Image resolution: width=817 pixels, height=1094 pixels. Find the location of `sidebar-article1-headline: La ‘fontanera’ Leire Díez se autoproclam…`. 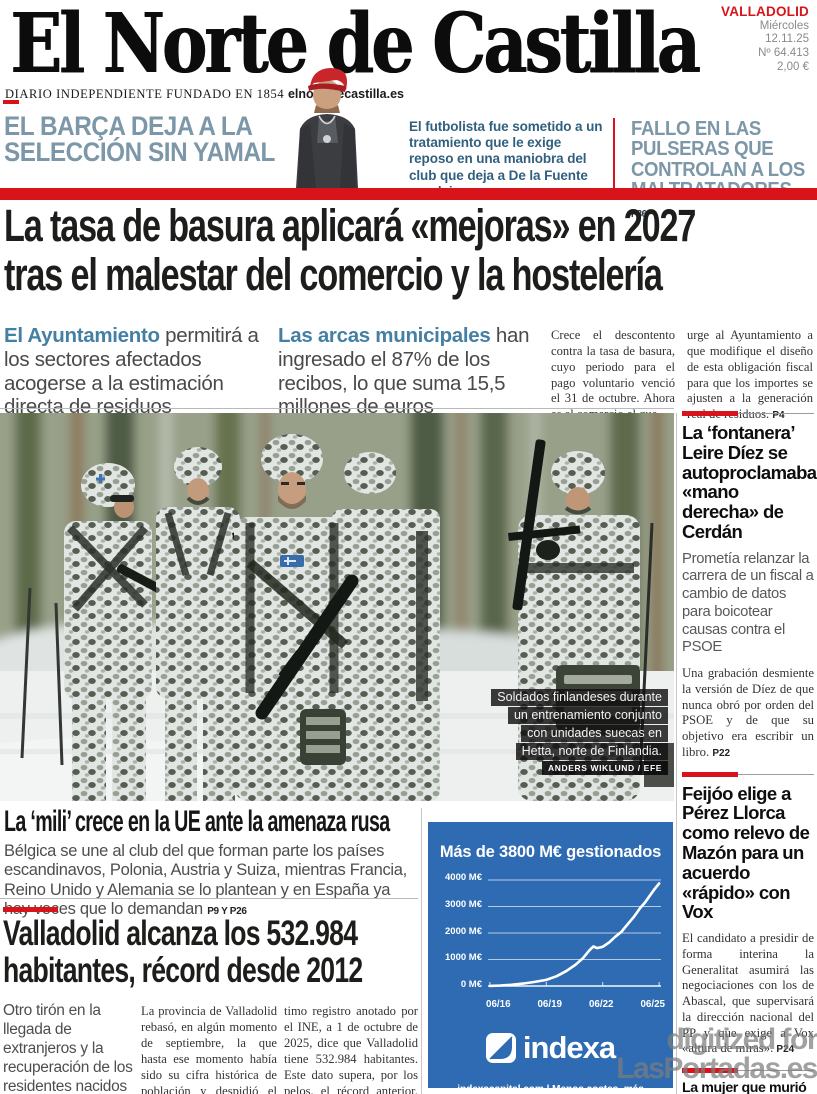

sidebar-article1-headline: La ‘fontanera’ Leire Díez se autoproclam… is located at coordinates (749, 482).